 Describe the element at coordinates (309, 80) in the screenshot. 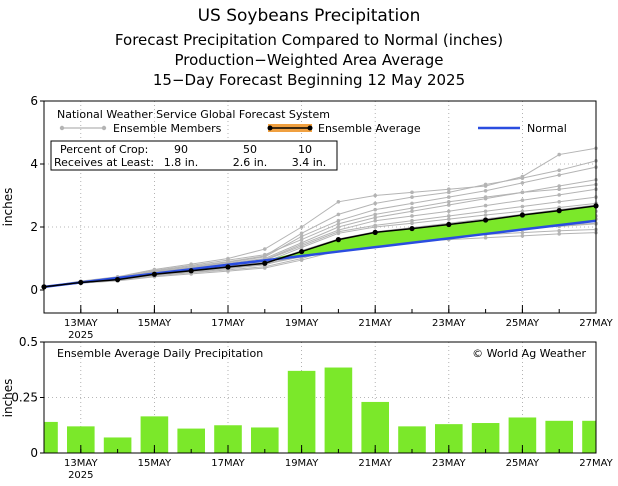

I see `title-line-4: 15−Day Forecast Beginning 12 May 2025` at that location.